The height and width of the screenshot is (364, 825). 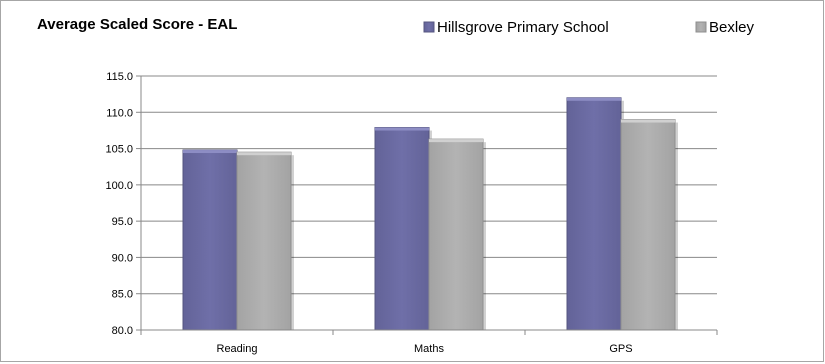 I want to click on y-tick-label: 90.0, so click(x=122, y=258).